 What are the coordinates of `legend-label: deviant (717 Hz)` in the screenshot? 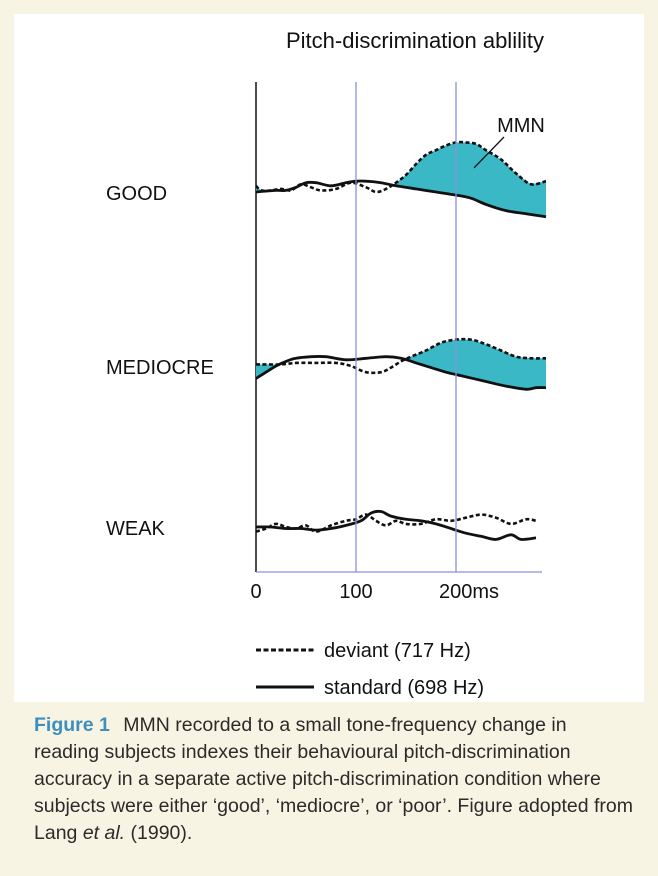 It's located at (397, 651).